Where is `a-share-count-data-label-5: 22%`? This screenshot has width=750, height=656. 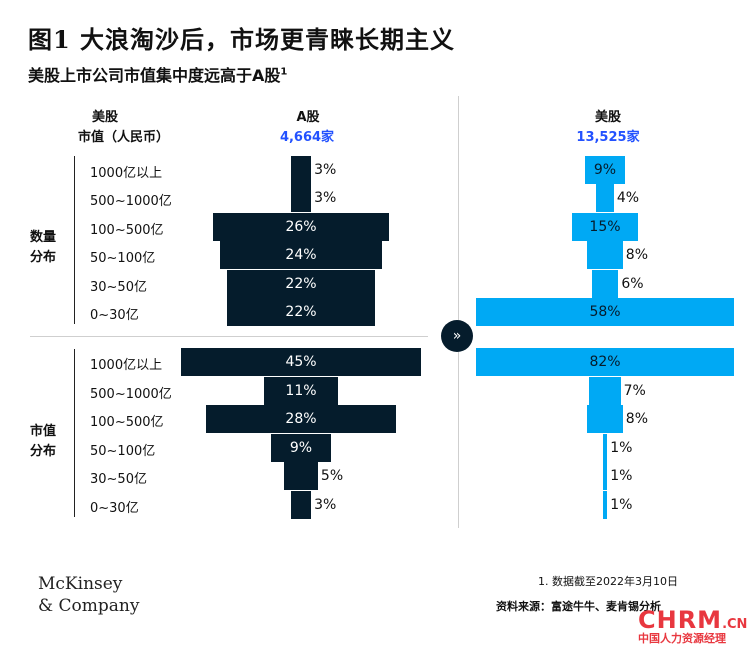 a-share-count-data-label-5: 22% is located at coordinates (301, 312).